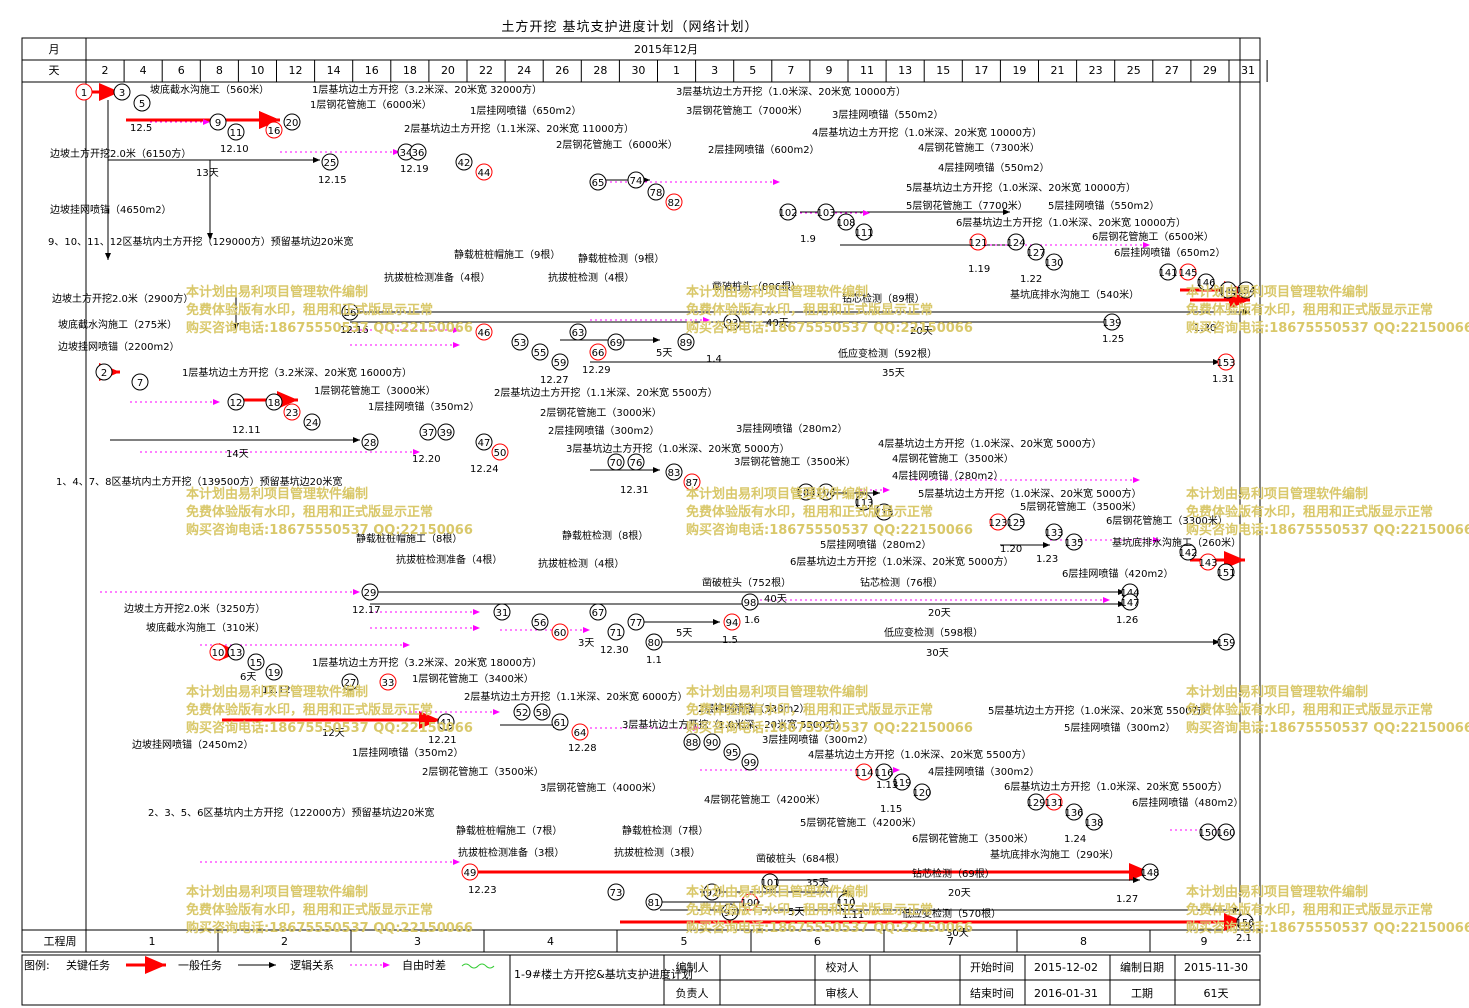 This screenshot has height=1008, width=1469. What do you see at coordinates (818, 739) in the screenshot?
I see `task-label: 3层挂网喷锚（300m2）` at bounding box center [818, 739].